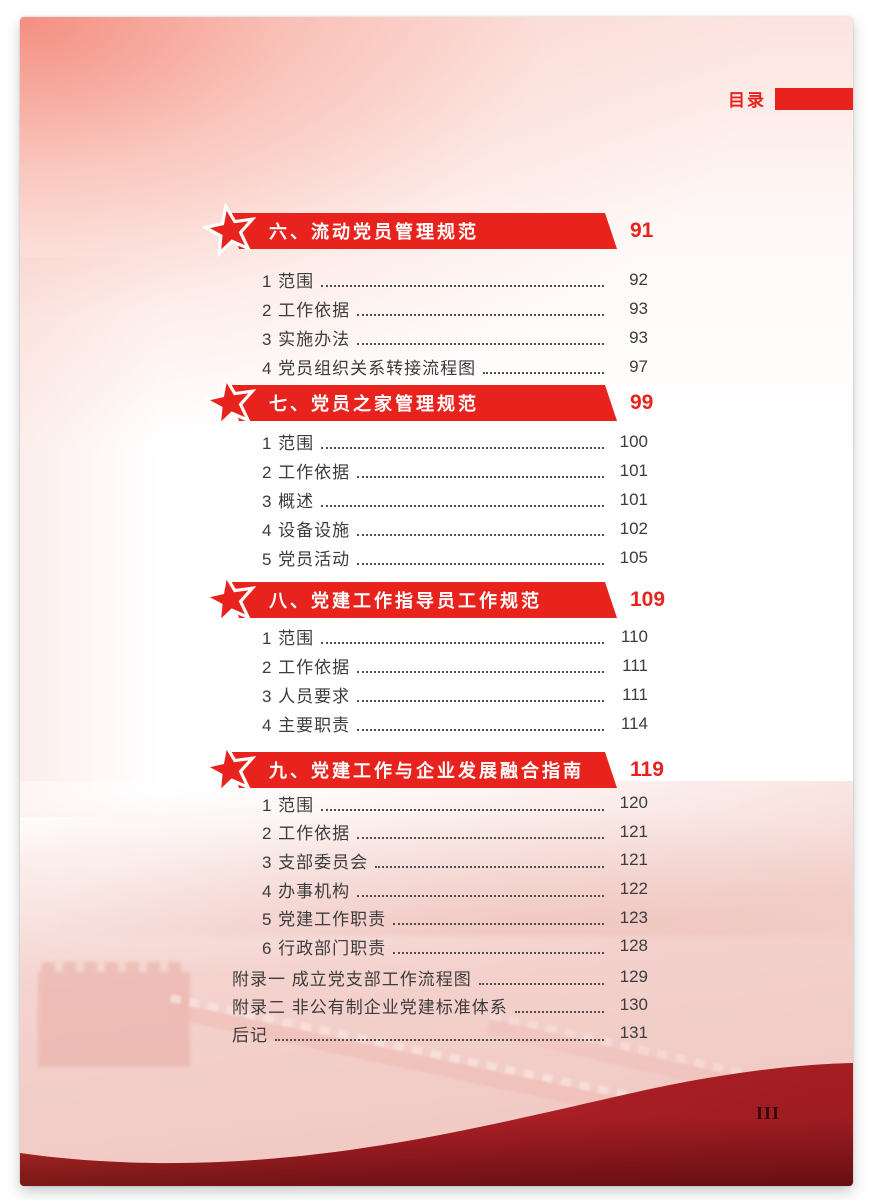 This screenshot has width=881, height=1200. I want to click on star-icon, so click(230, 769).